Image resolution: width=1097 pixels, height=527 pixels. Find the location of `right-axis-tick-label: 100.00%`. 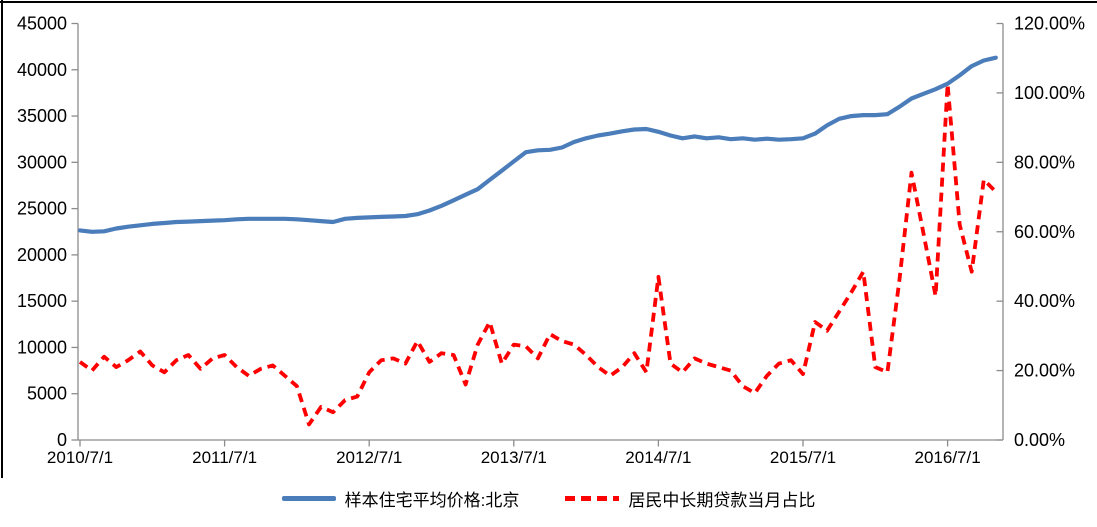

right-axis-tick-label: 100.00% is located at coordinates (1049, 93).